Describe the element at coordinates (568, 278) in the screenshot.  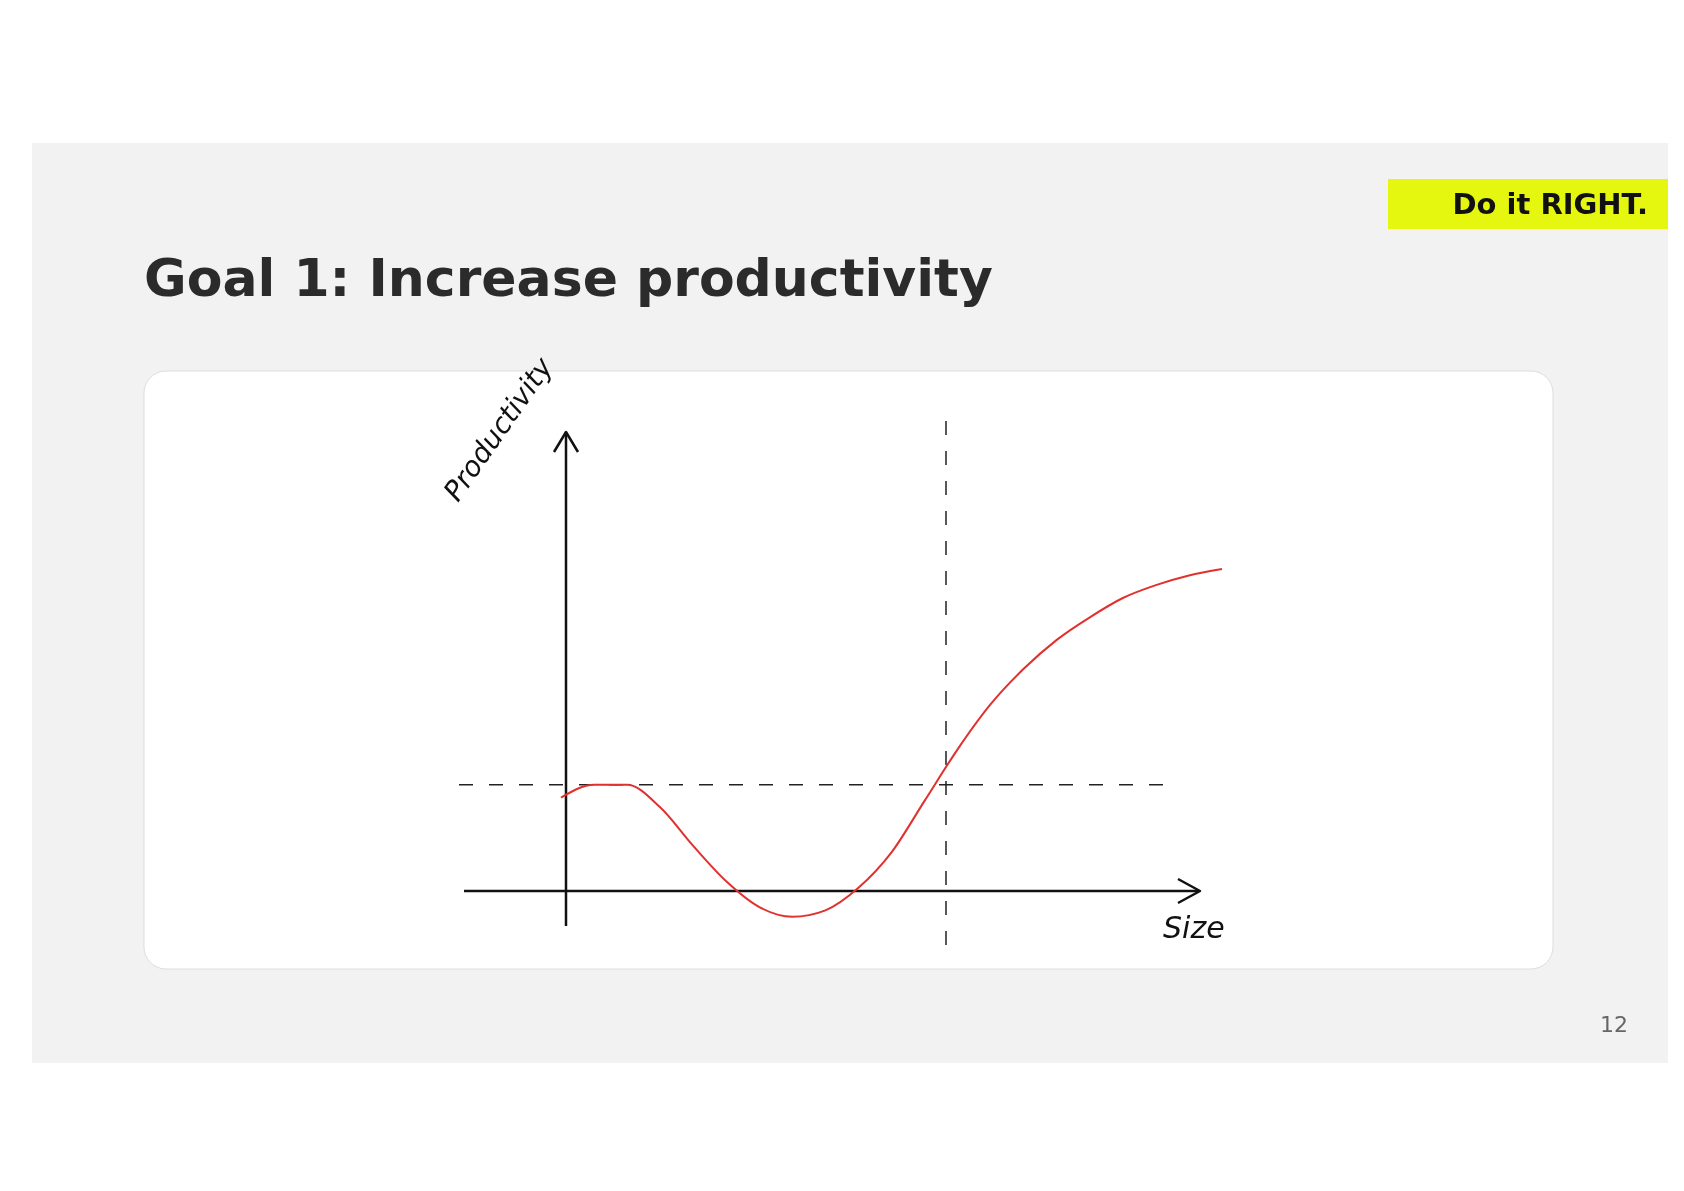
I see `chart-title: Goal 1: Increase productivity` at that location.